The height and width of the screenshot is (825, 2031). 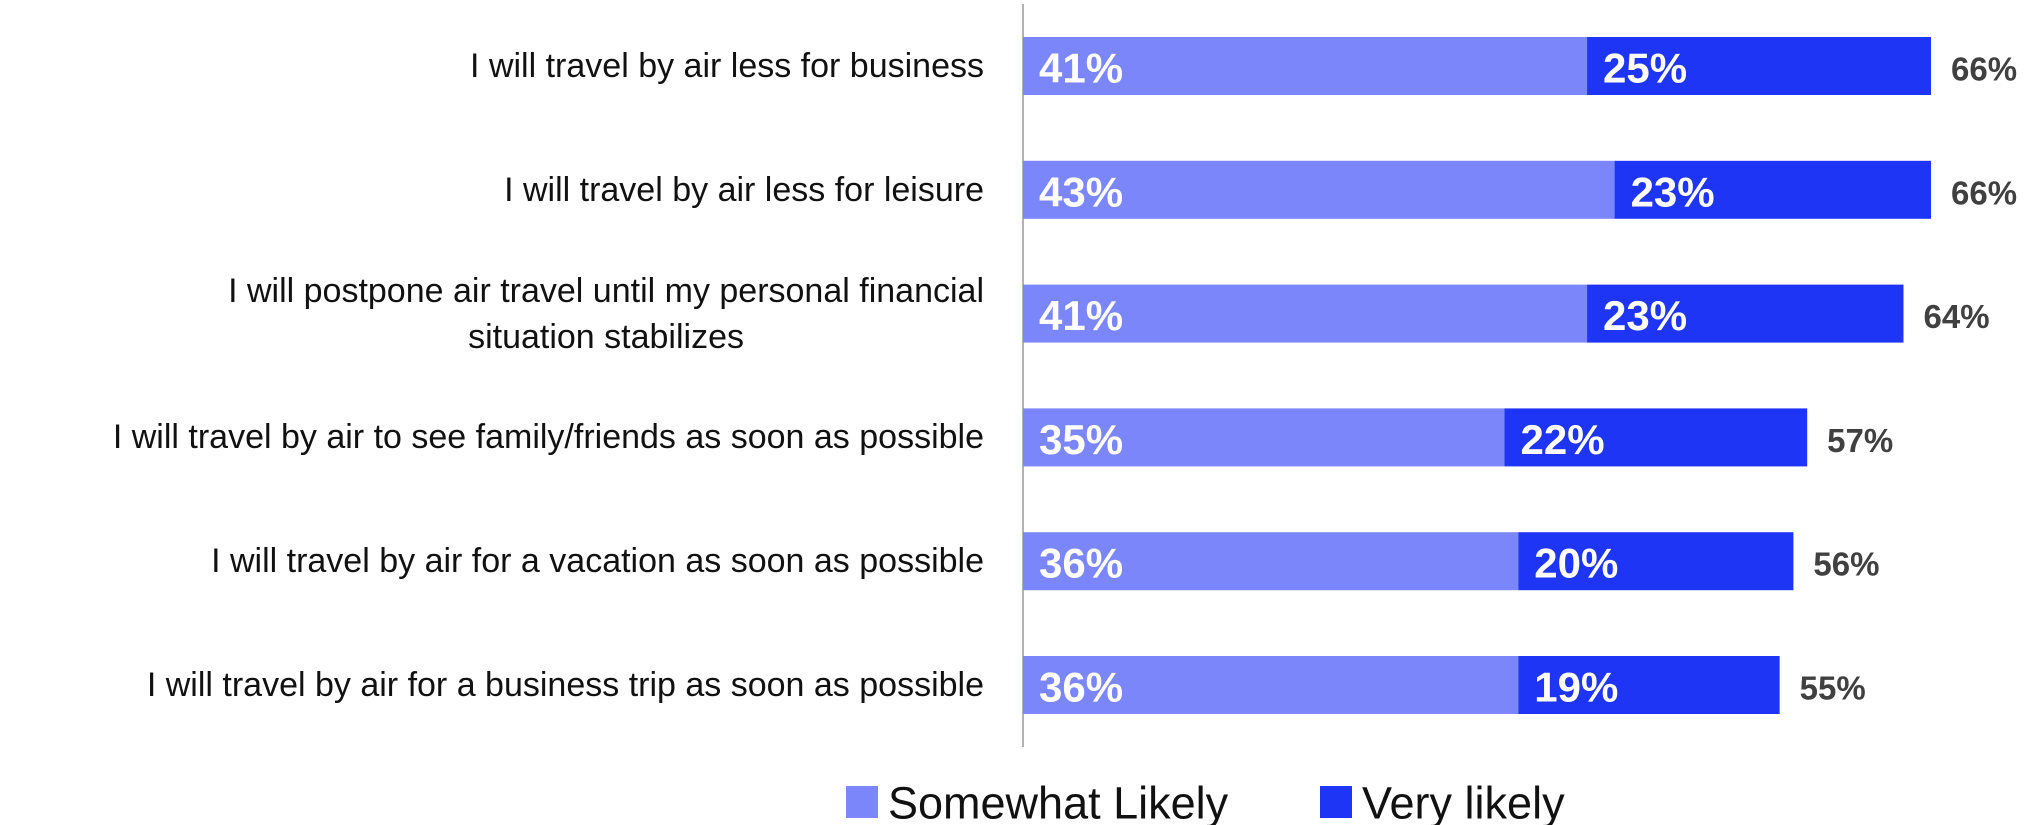 I want to click on bar-value-label: 19%, so click(x=1576, y=687).